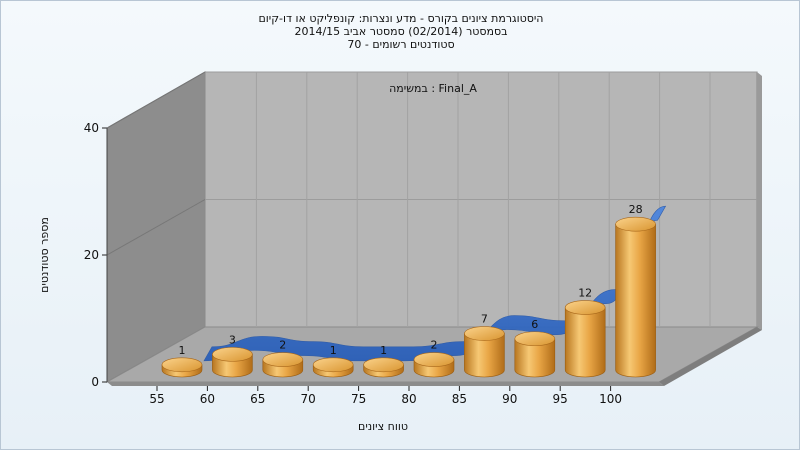  I want to click on y-tick-label: 20, so click(91, 255).